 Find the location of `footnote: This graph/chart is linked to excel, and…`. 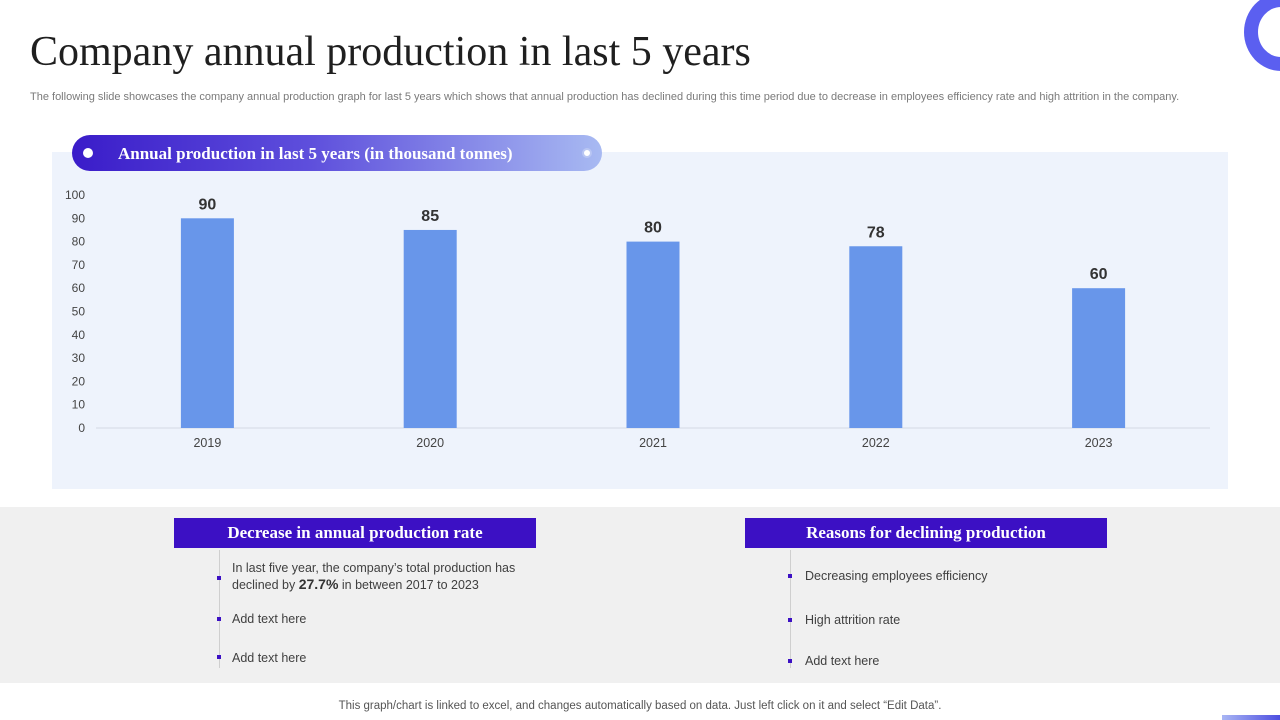

footnote: This graph/chart is linked to excel, and… is located at coordinates (640, 706).